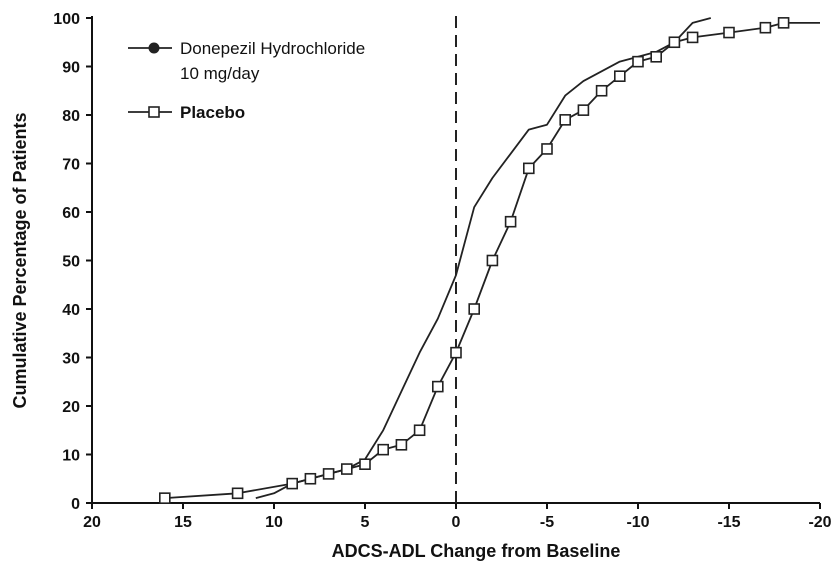  Describe the element at coordinates (728, 522) in the screenshot. I see `x-tick-label: -15` at that location.